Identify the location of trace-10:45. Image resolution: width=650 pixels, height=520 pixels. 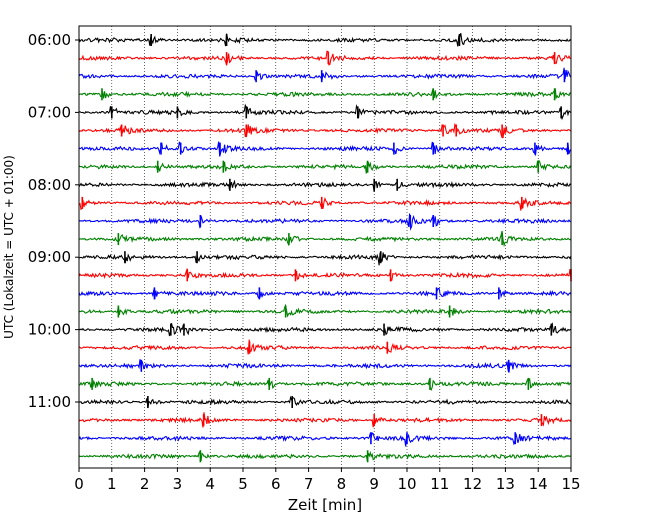
(325, 384).